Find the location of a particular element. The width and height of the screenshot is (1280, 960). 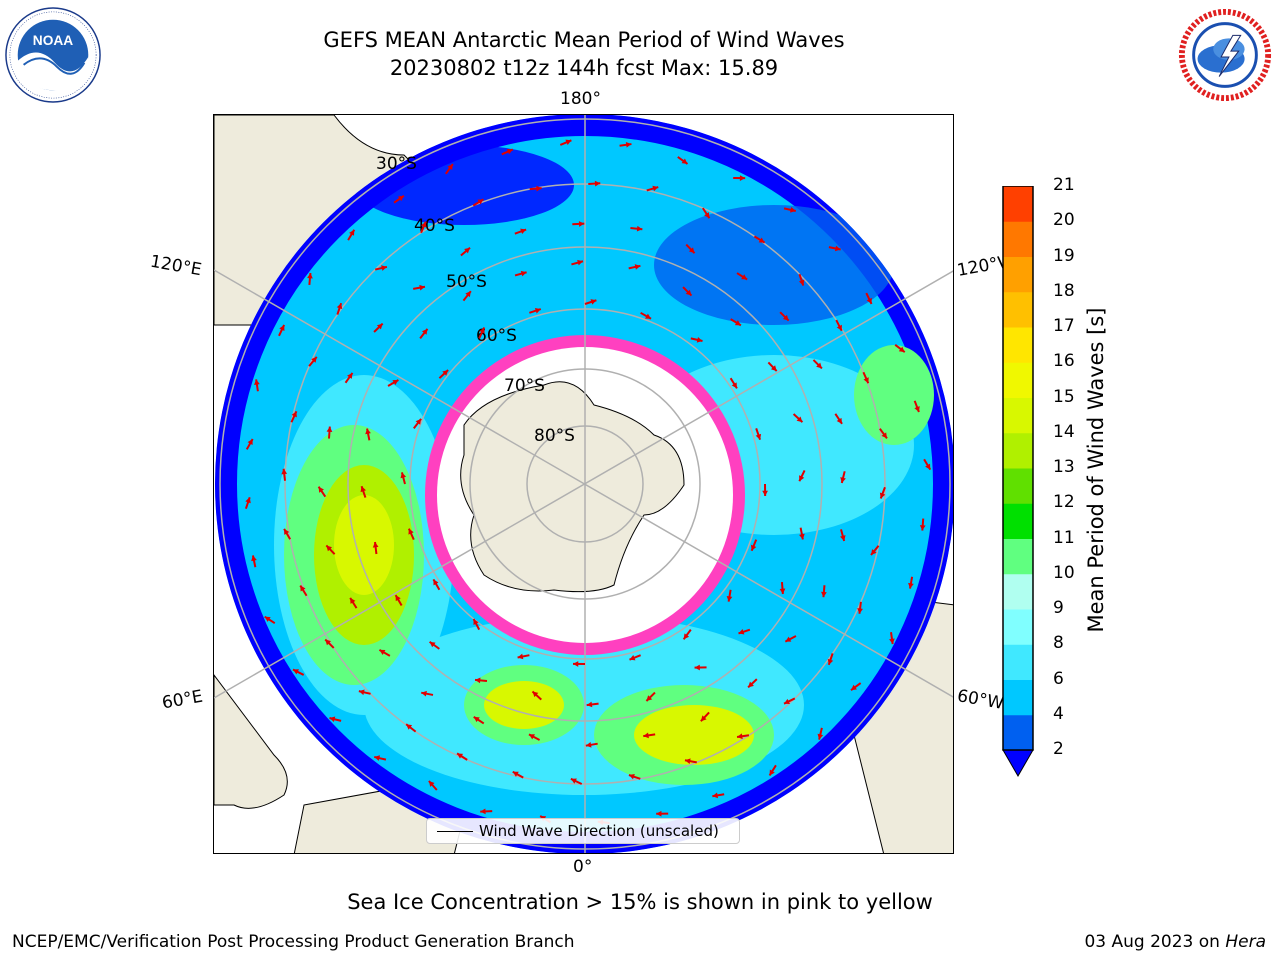

colorbar is located at coordinates (1018, 482).